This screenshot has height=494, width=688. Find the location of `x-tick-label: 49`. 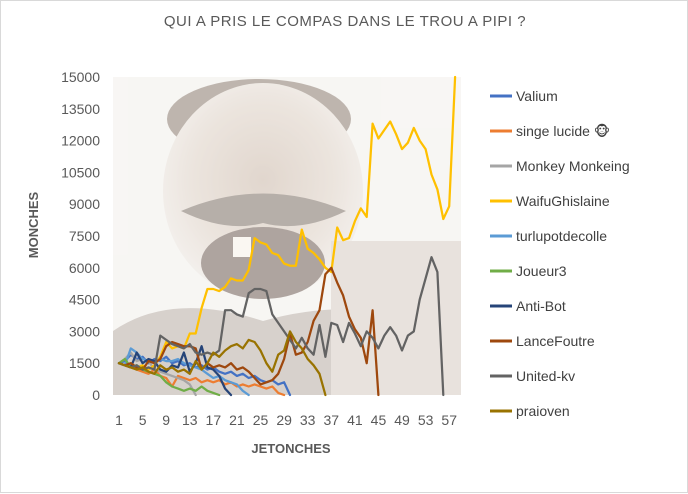

x-tick-label: 49 is located at coordinates (402, 420).